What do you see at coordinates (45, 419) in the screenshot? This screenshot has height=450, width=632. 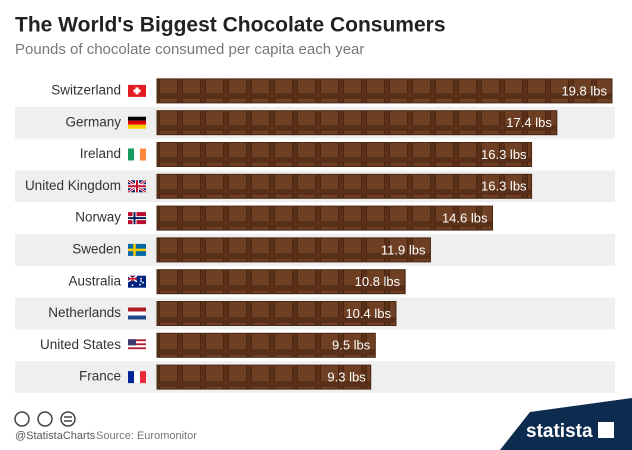 I see `license-icons` at bounding box center [45, 419].